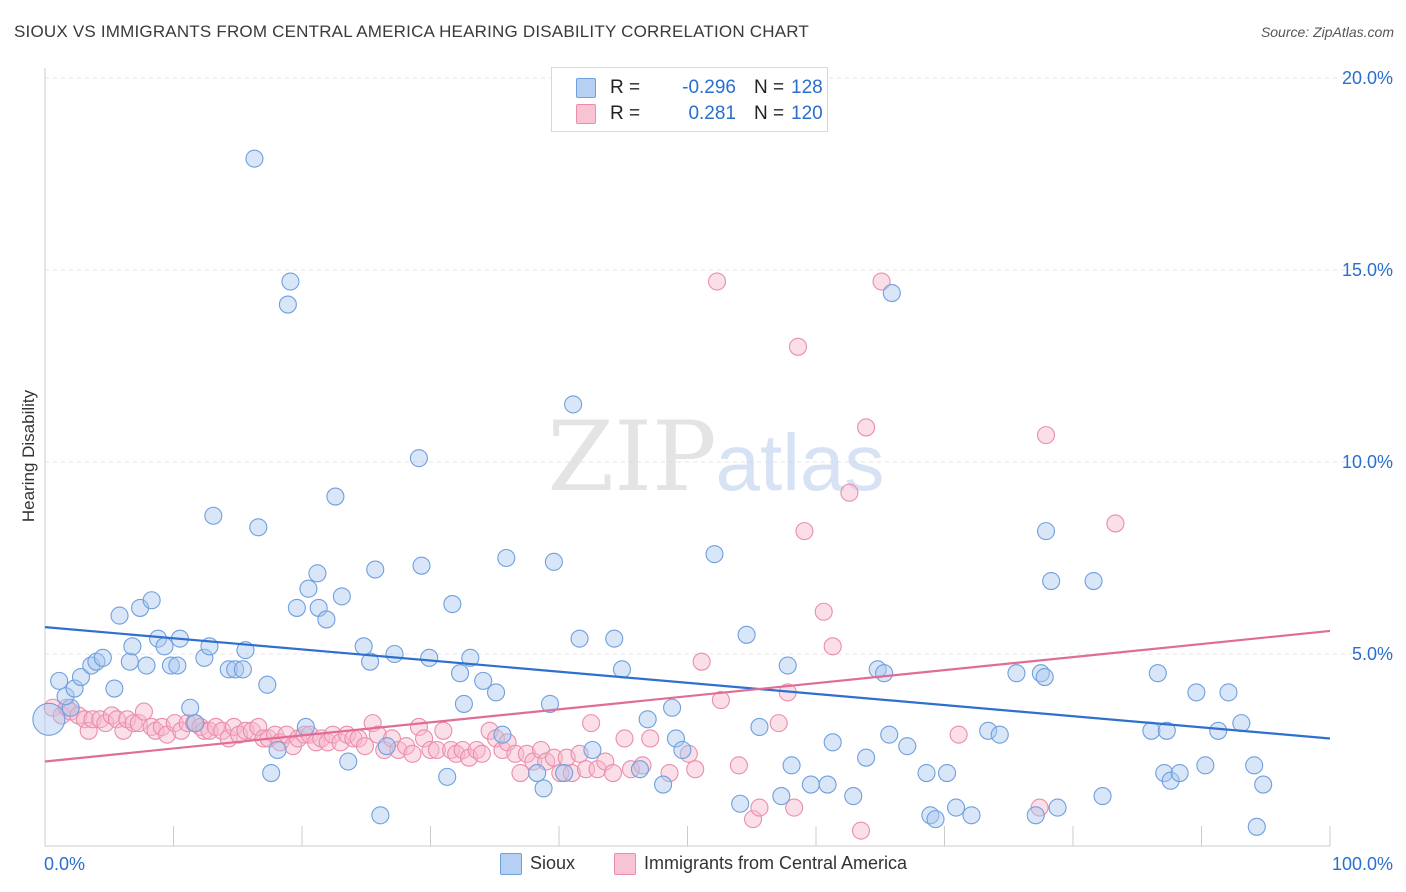 The height and width of the screenshot is (892, 1406). I want to click on source-label: Source: ZipAtlas.com, so click(1327, 32).